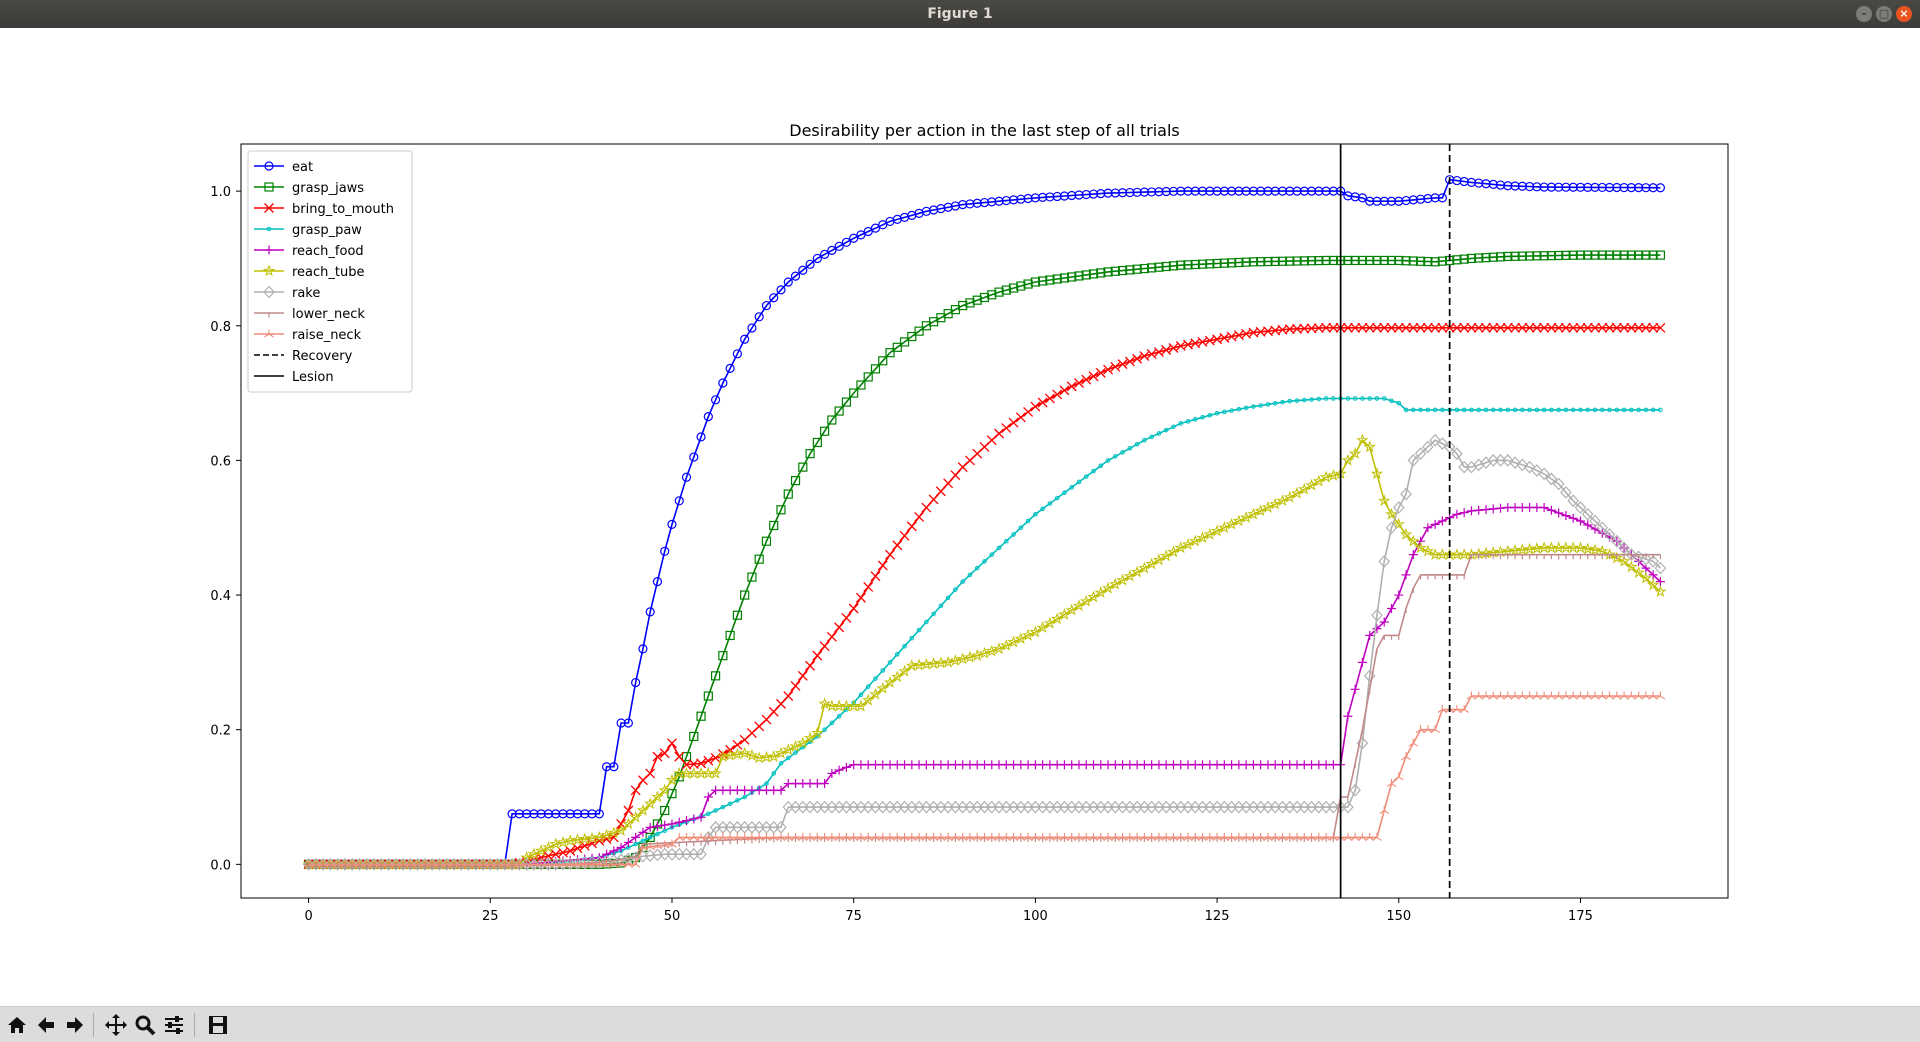  Describe the element at coordinates (308, 916) in the screenshot. I see `x-tick-label: 0` at that location.